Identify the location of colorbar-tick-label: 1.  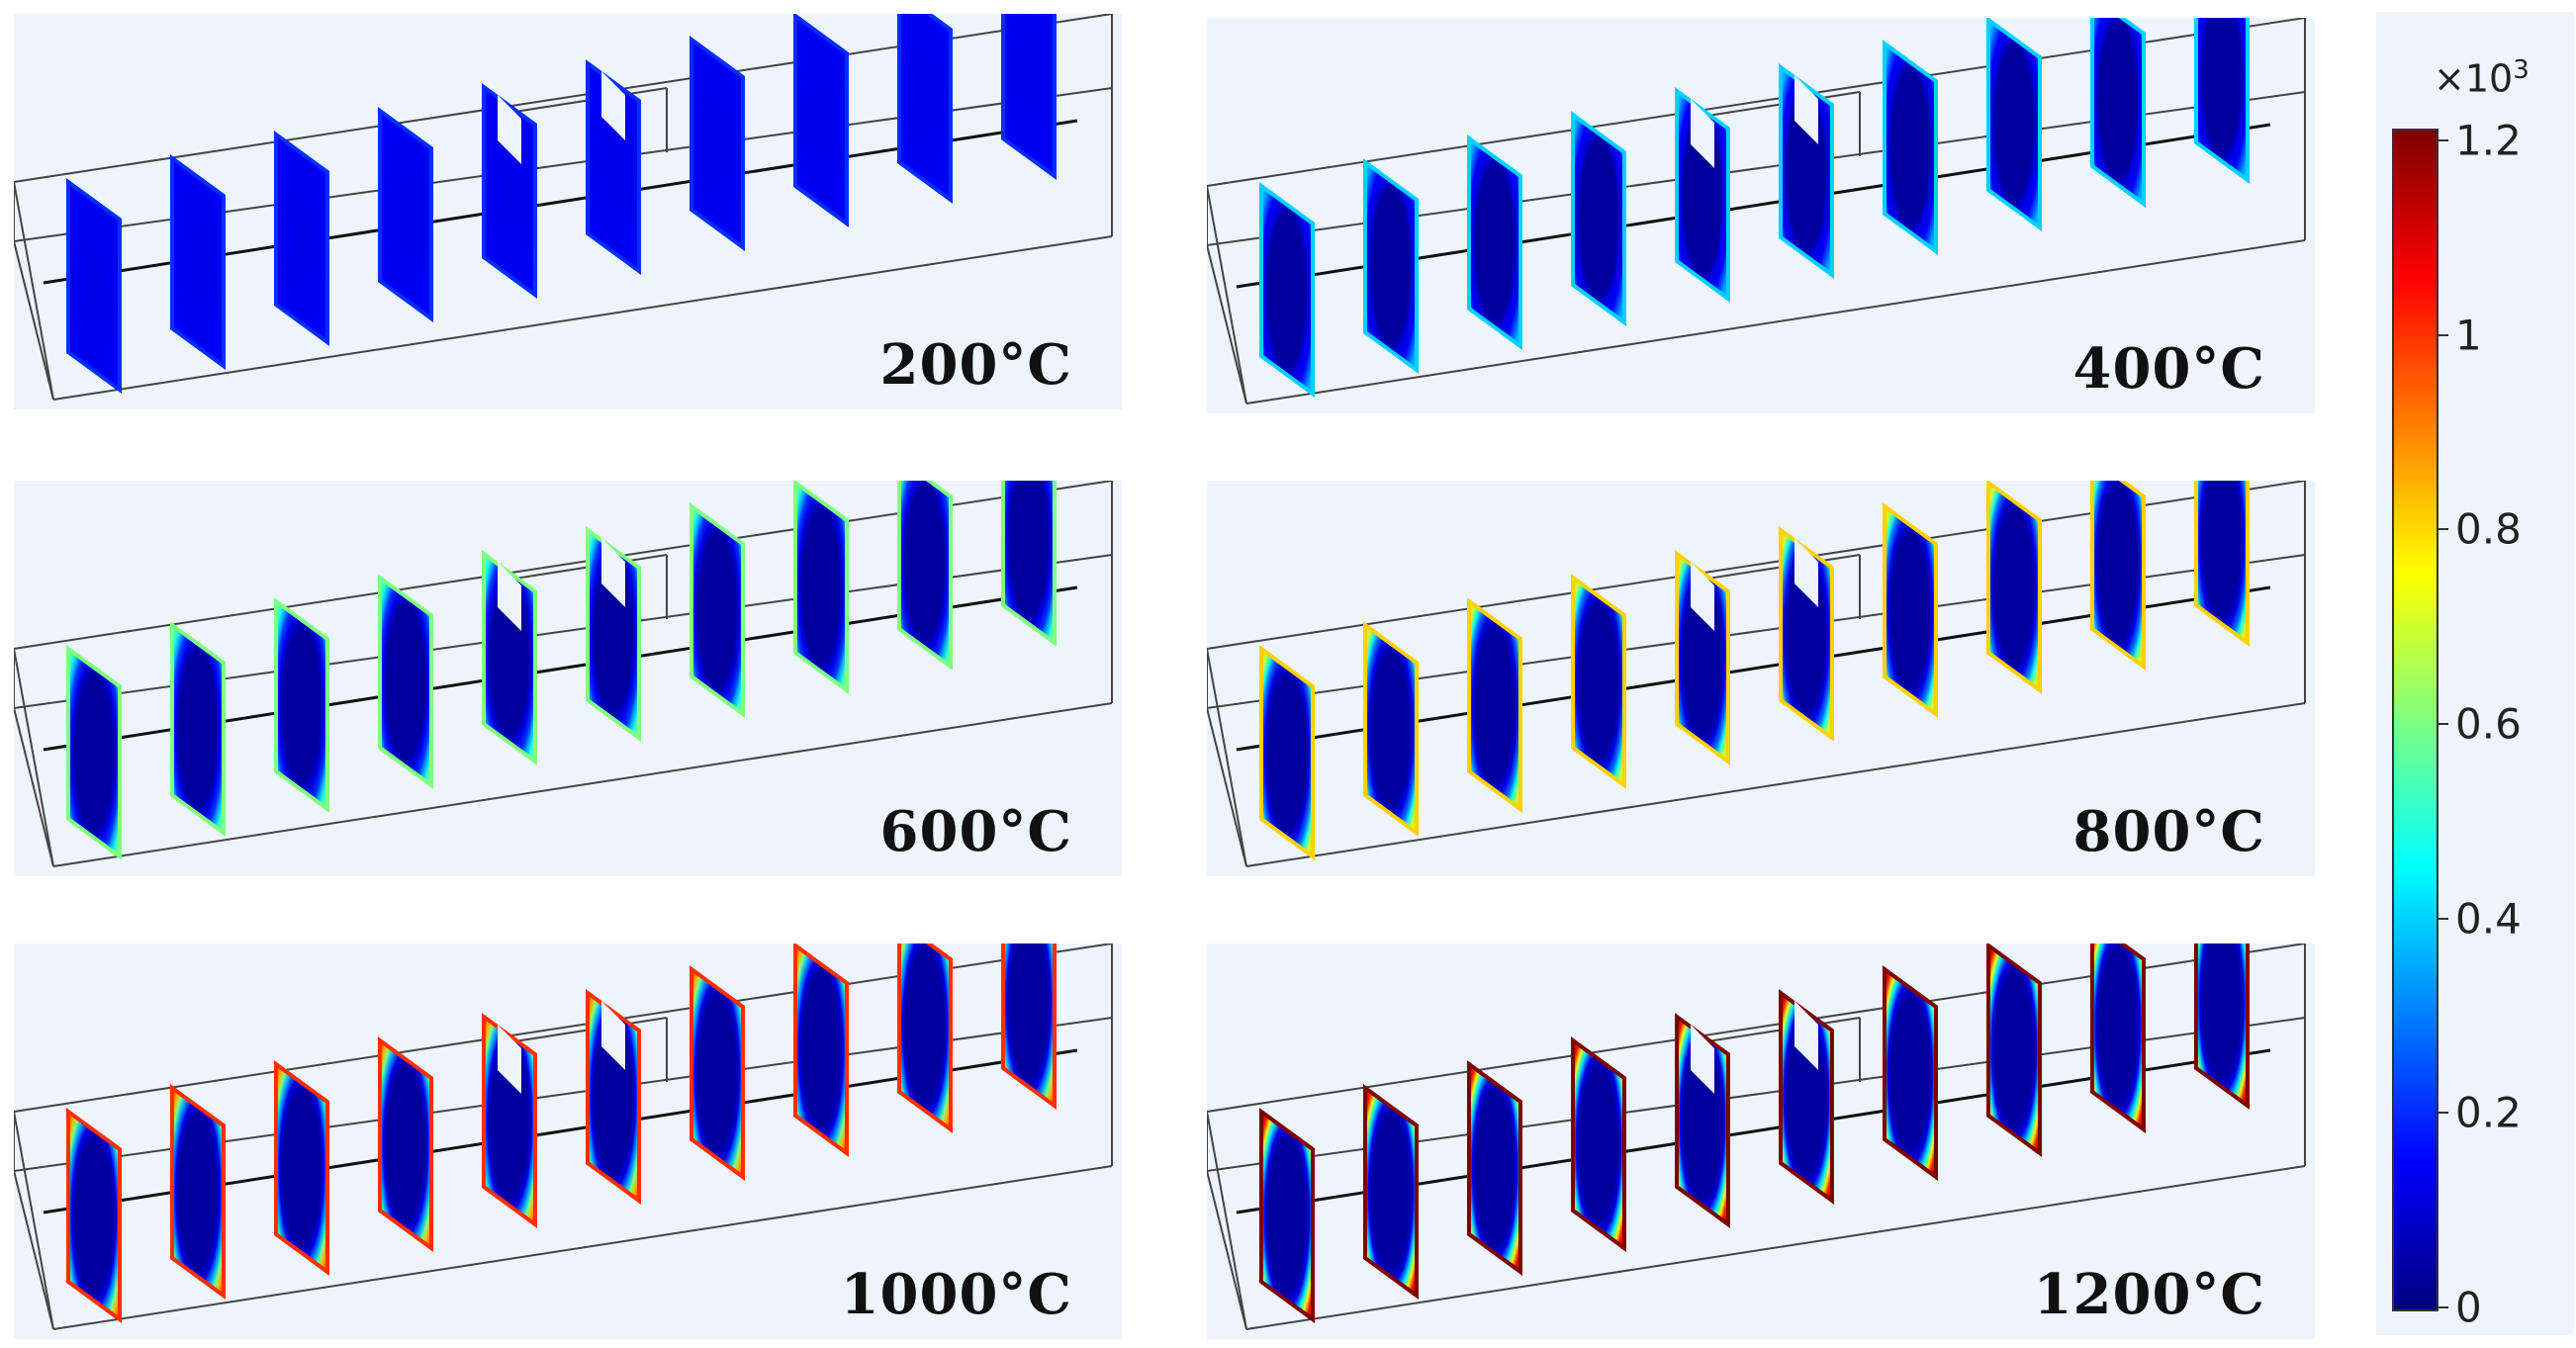
(2468, 335).